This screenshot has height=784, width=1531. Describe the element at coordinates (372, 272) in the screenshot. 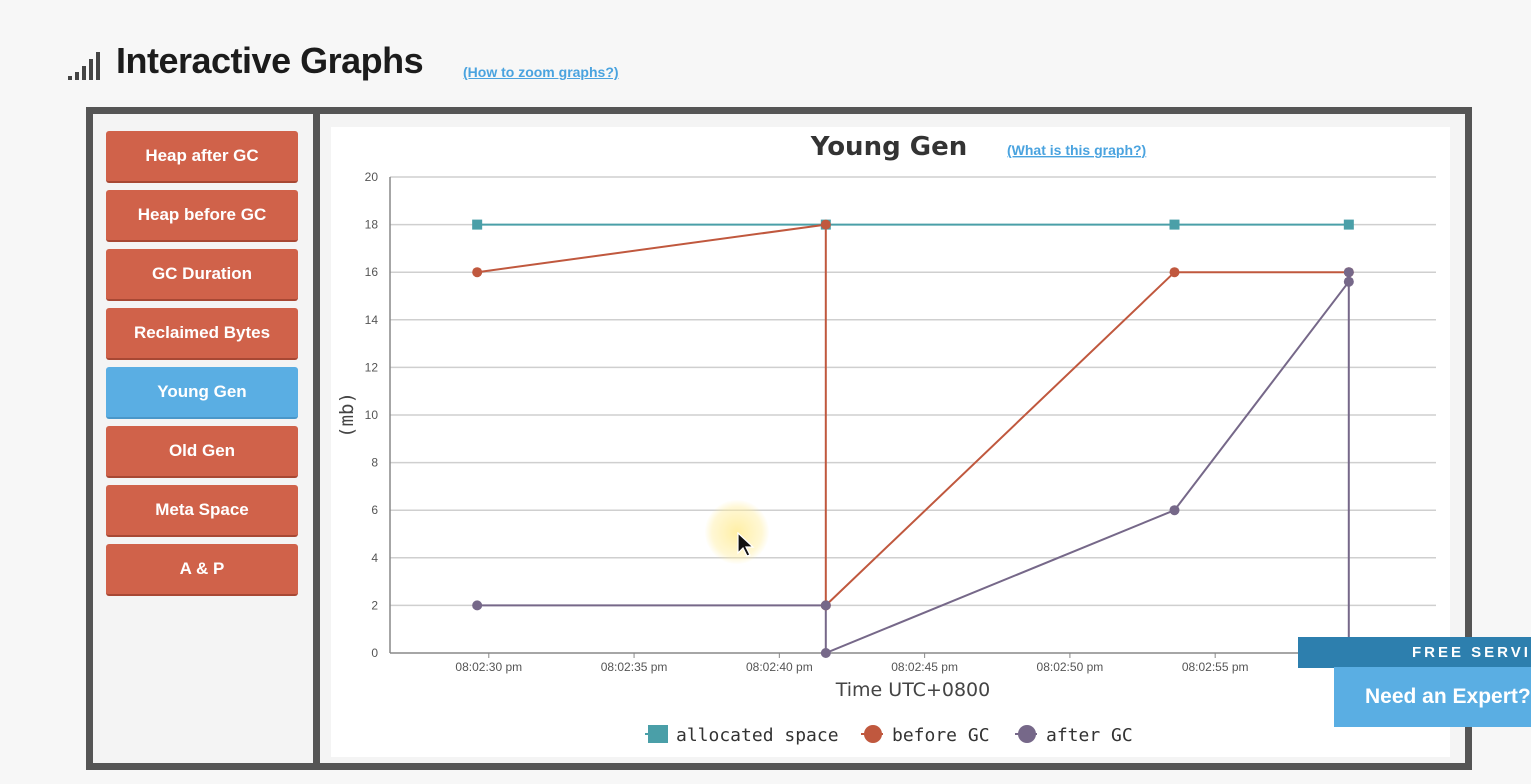

I see `y-tick-label: 16` at that location.